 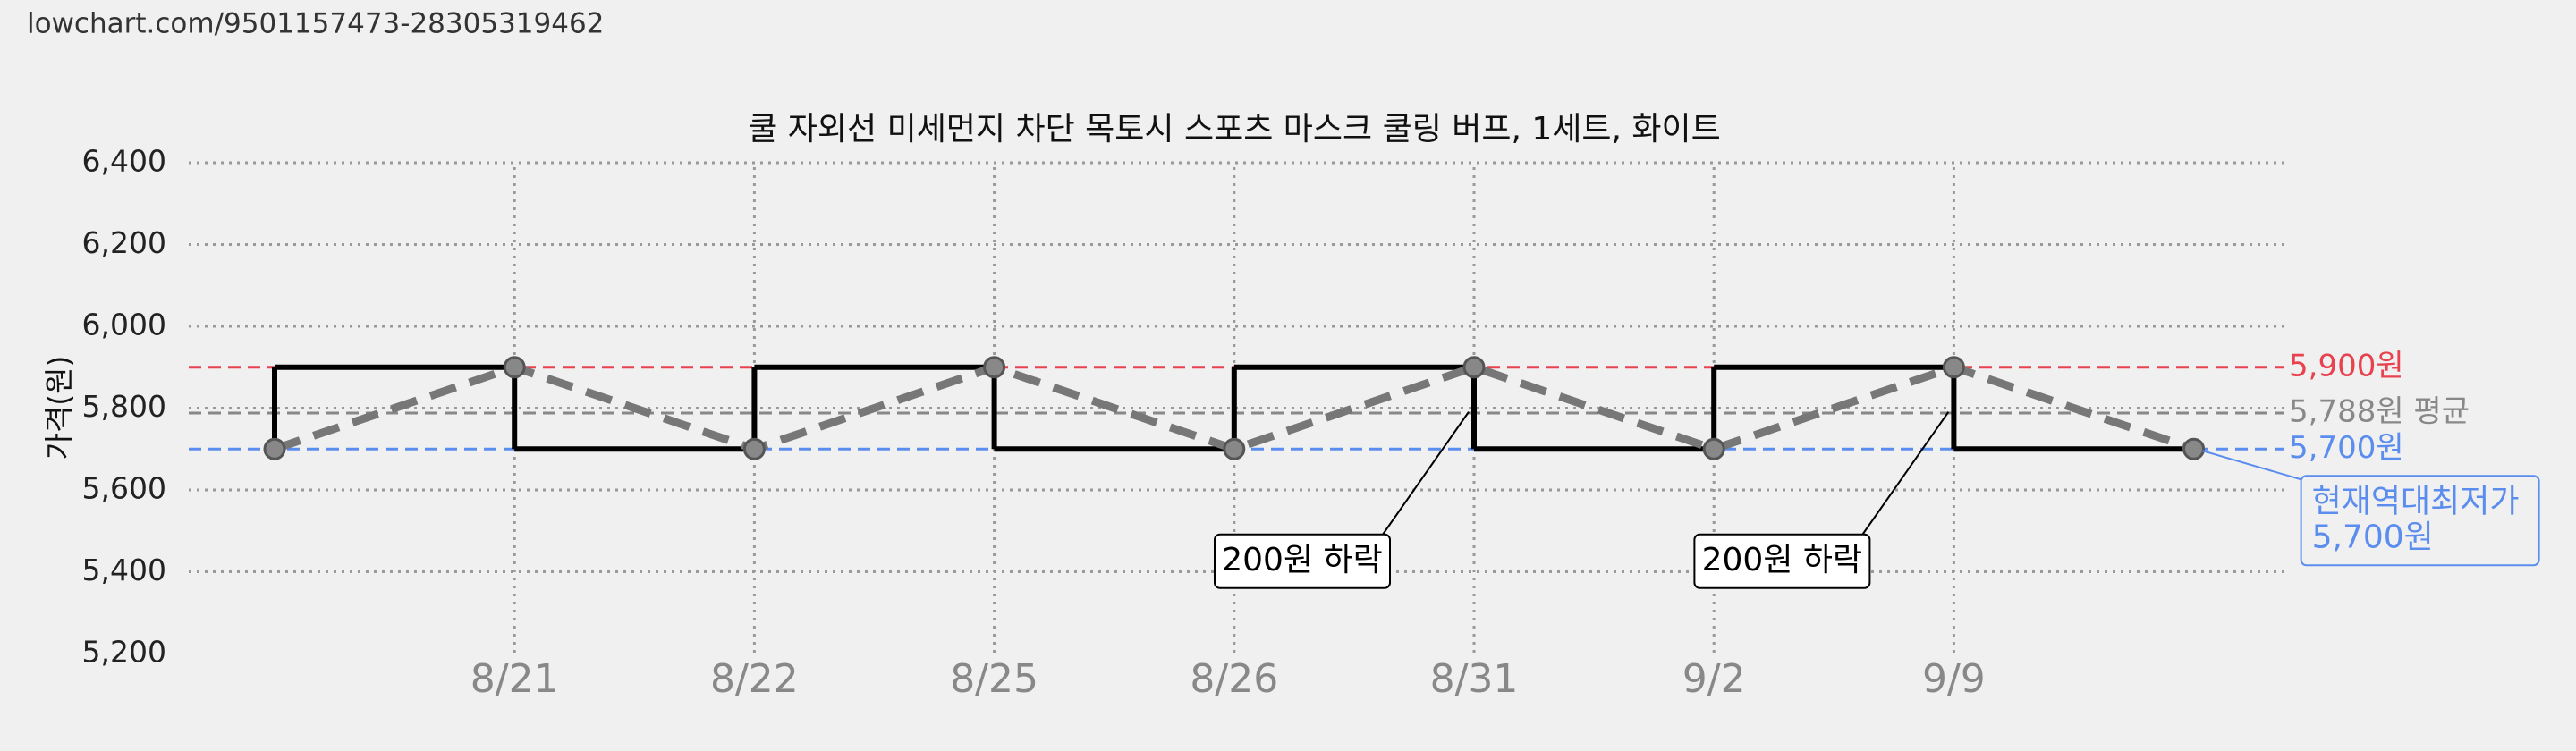 I want to click on annotation-text: 현재역대최저가, so click(x=2416, y=501).